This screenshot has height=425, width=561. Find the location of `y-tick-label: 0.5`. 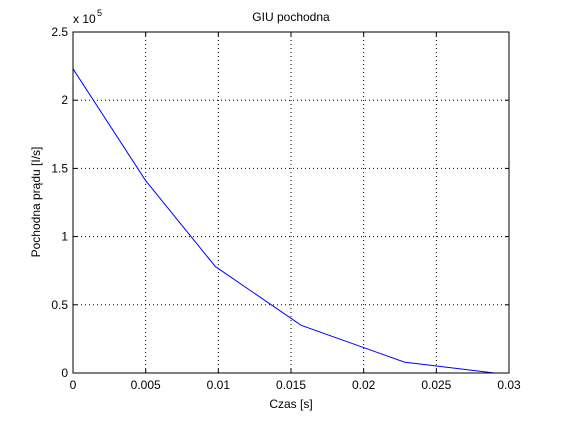

y-tick-label: 0.5 is located at coordinates (59, 305).